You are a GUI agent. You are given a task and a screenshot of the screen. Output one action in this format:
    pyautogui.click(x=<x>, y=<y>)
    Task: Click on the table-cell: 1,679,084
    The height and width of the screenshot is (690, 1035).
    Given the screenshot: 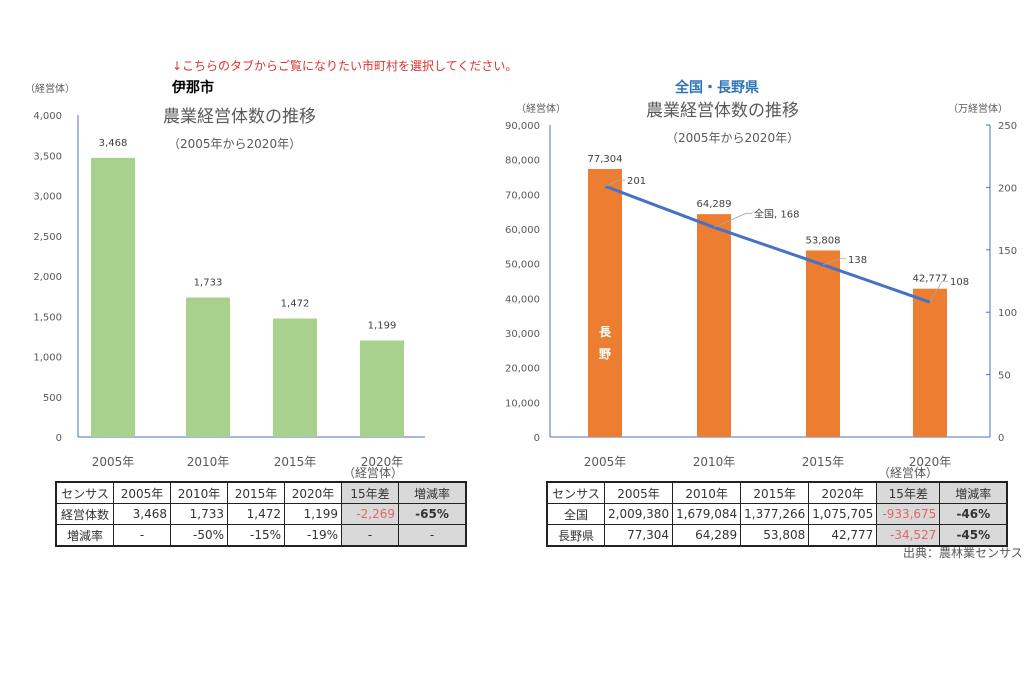 What is the action you would take?
    pyautogui.click(x=707, y=514)
    